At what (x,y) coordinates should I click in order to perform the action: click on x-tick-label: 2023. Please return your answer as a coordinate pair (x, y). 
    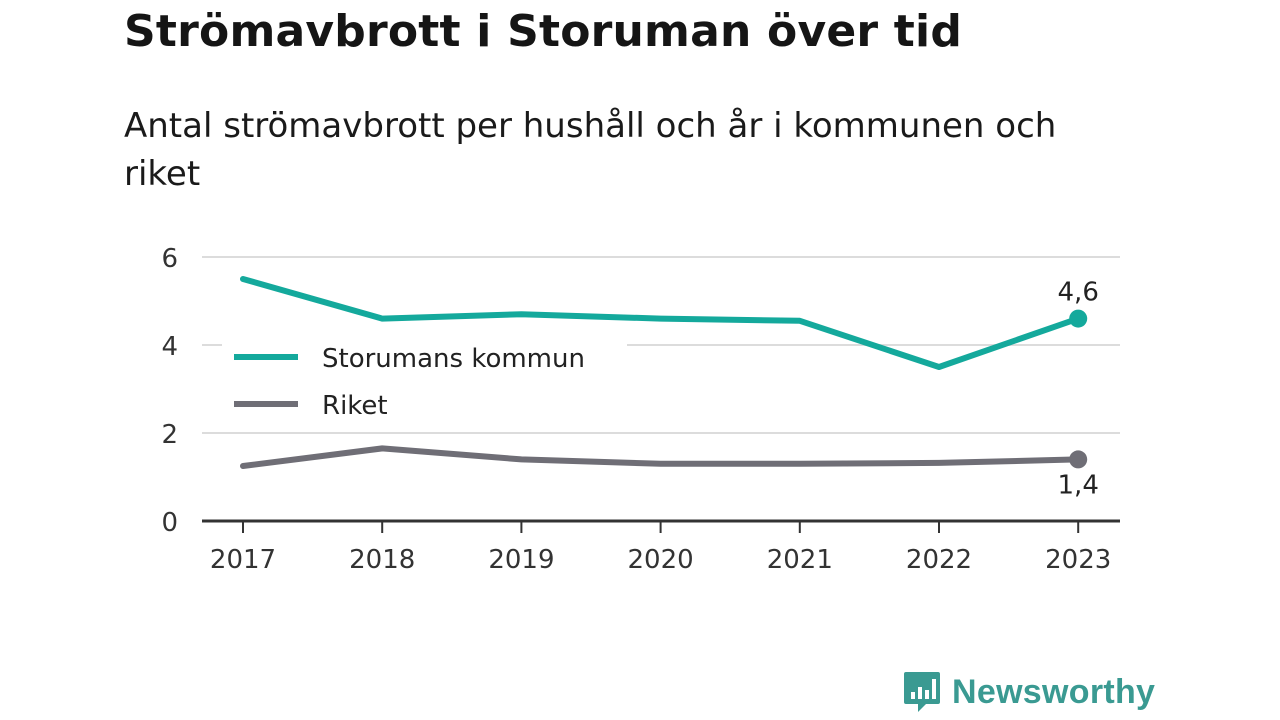
    Looking at the image, I should click on (1078, 560).